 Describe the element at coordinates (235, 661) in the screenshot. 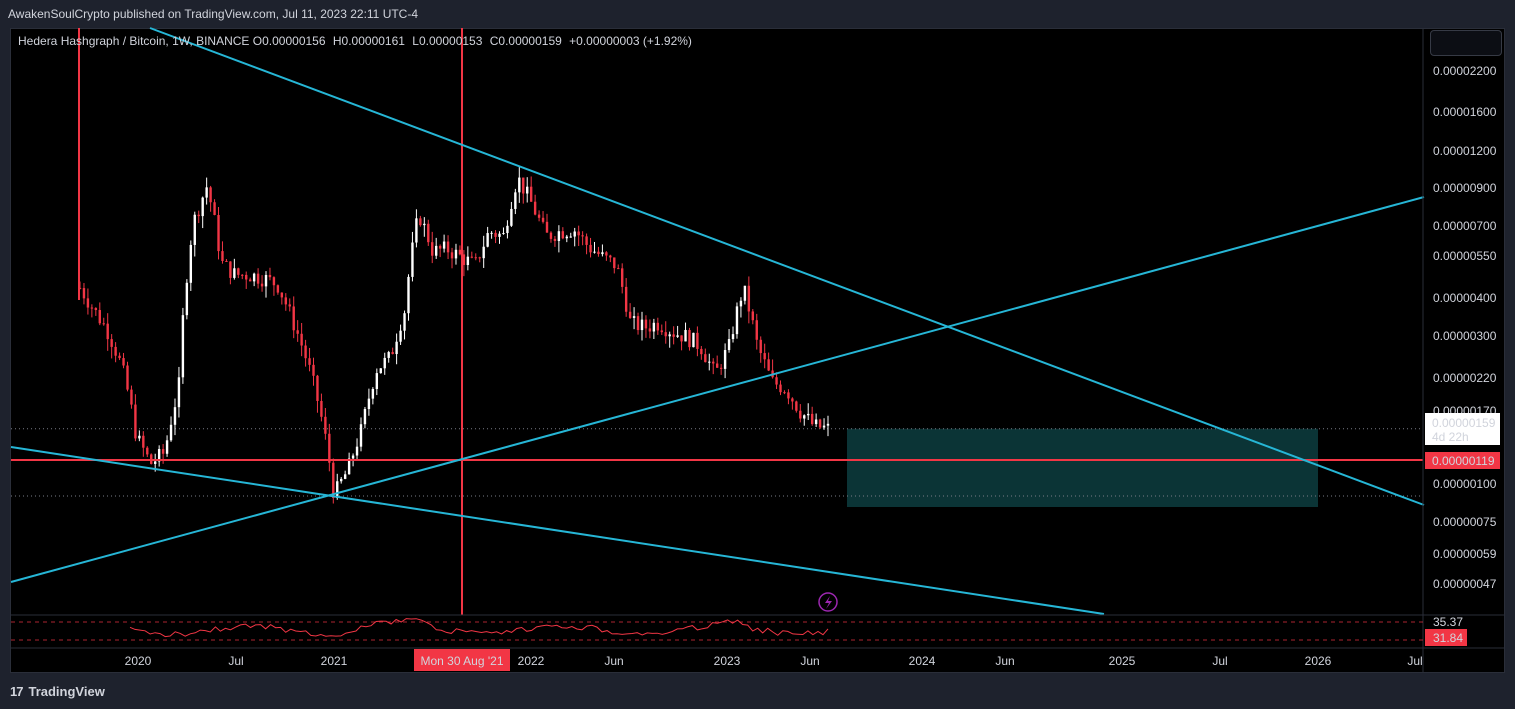

I see `time-tick-label: Jul` at that location.